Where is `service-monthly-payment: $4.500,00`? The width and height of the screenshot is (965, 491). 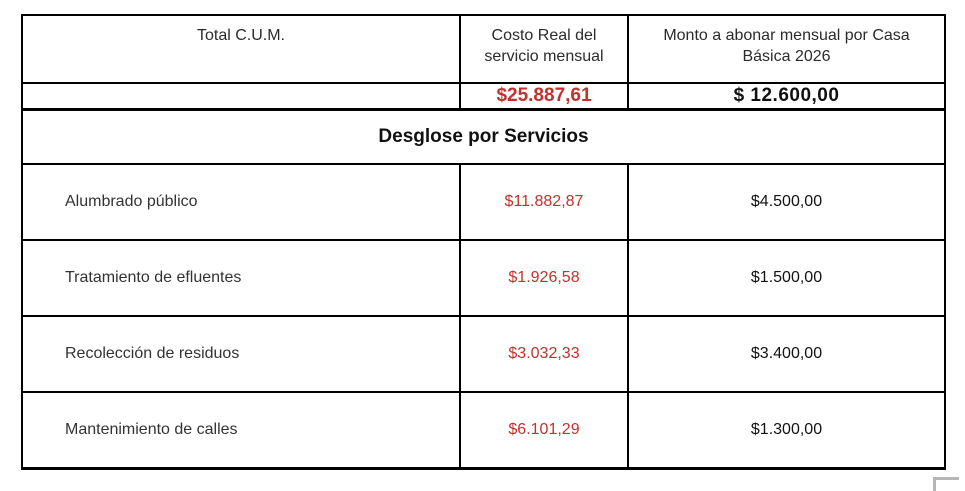 service-monthly-payment: $4.500,00 is located at coordinates (786, 202).